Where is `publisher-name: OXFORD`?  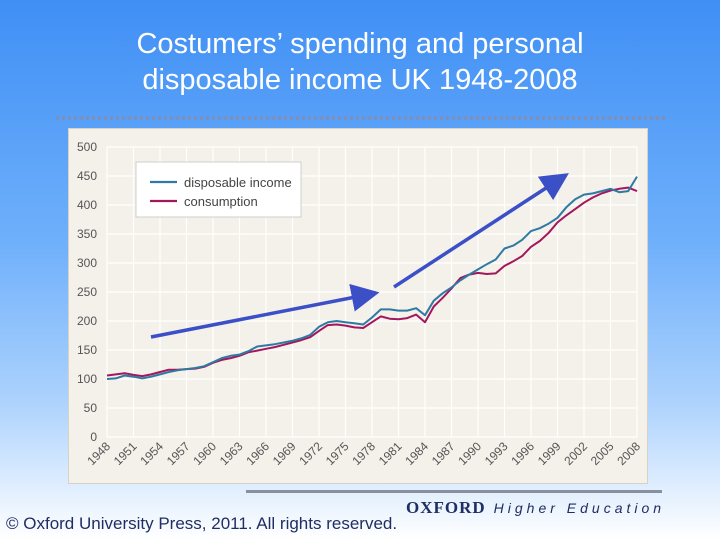
publisher-name: OXFORD is located at coordinates (446, 507).